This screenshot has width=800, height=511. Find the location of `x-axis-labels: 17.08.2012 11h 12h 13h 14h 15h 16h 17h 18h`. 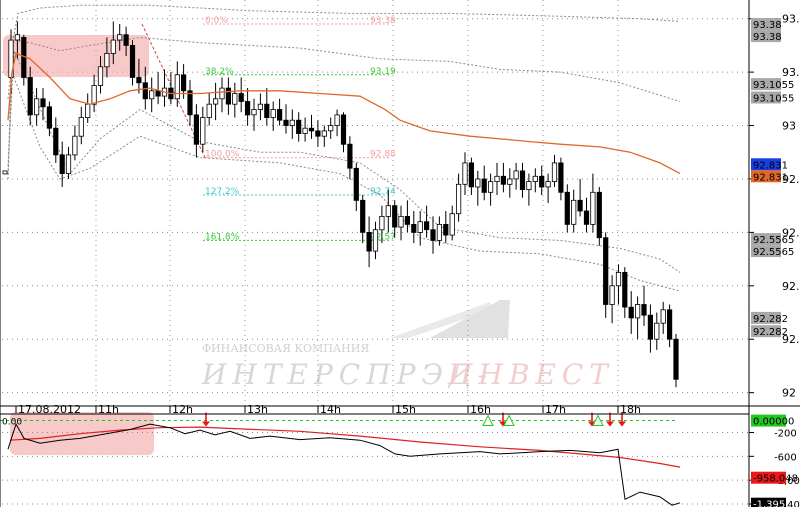

x-axis-labels: 17.08.2012 11h 12h 13h 14h 15h 16h 17h 18h is located at coordinates (328, 409).